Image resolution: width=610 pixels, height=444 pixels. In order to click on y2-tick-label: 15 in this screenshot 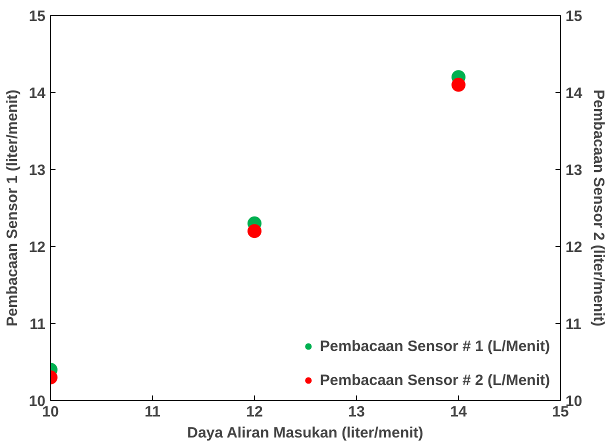, I will do `click(574, 16)`.